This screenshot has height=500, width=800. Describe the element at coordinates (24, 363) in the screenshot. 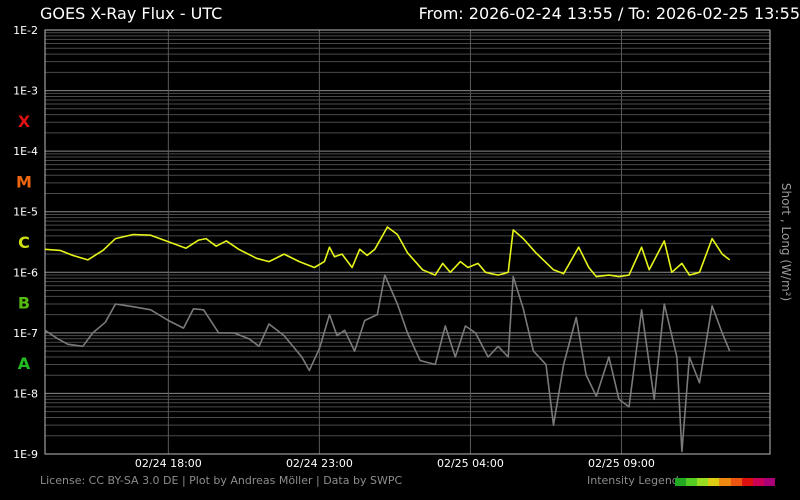

I see `flare-class-a: A` at that location.